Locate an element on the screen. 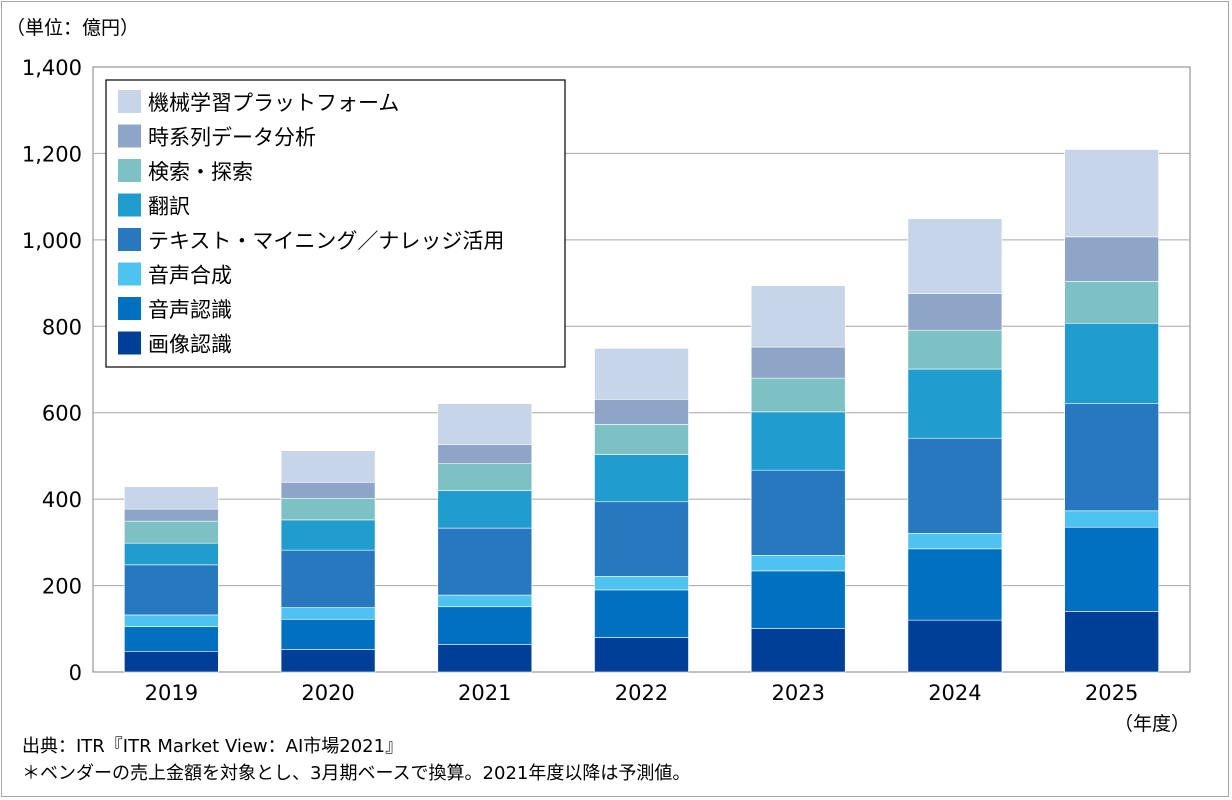 This screenshot has width=1232, height=800. y-tick-label: 1,200 is located at coordinates (52, 154).